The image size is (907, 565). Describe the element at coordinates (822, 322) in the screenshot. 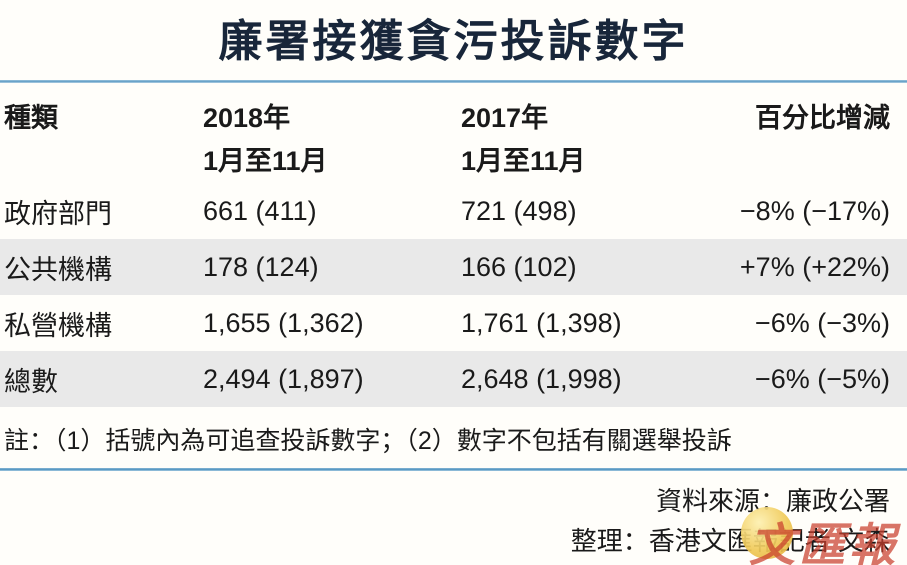

I see `cell-change: −6% (−3%)` at that location.